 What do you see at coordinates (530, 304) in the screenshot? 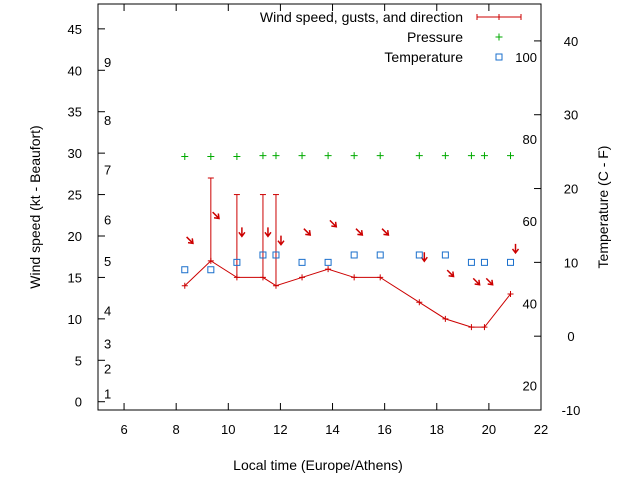
I see `fahrenheit-label: 40` at bounding box center [530, 304].